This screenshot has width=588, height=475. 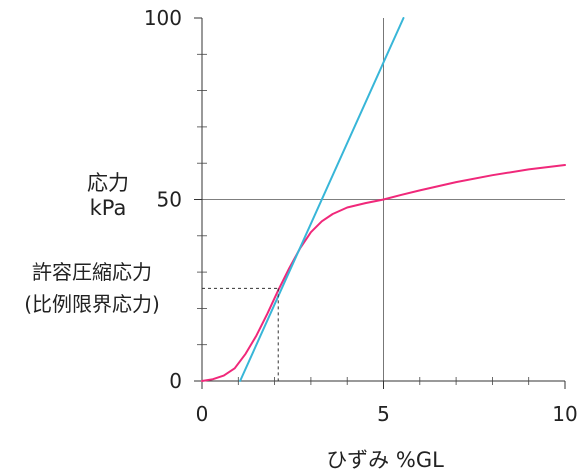 What do you see at coordinates (92, 272) in the screenshot?
I see `annotation-label: 許容圧縮応力` at bounding box center [92, 272].